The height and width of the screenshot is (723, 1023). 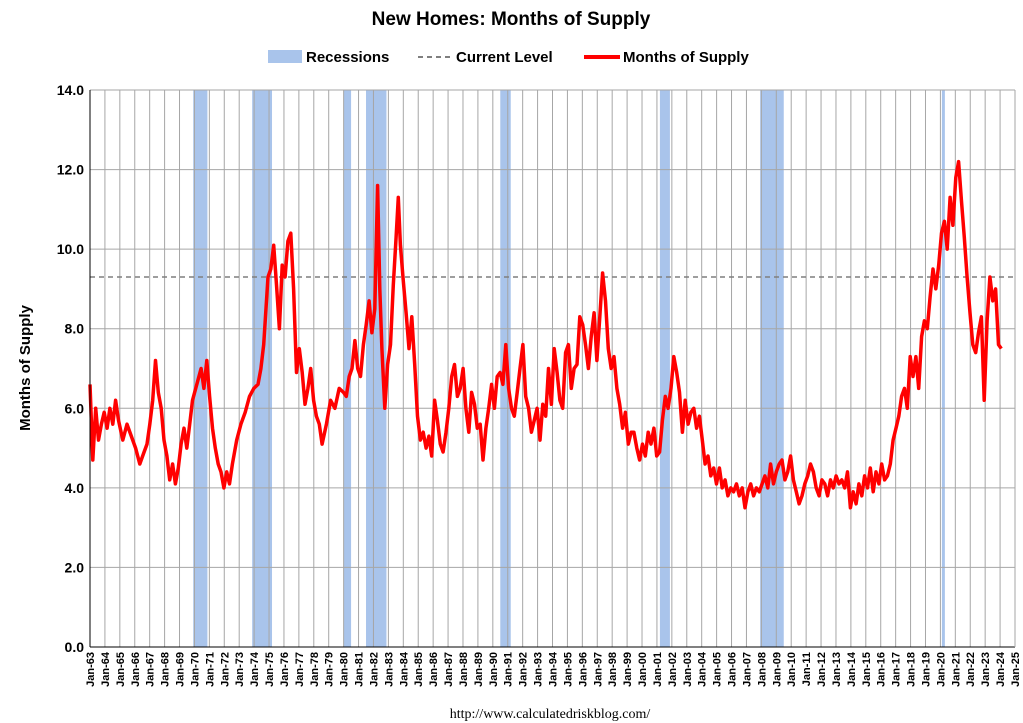 I want to click on x-tick-label: Jan-70, so click(x=195, y=669).